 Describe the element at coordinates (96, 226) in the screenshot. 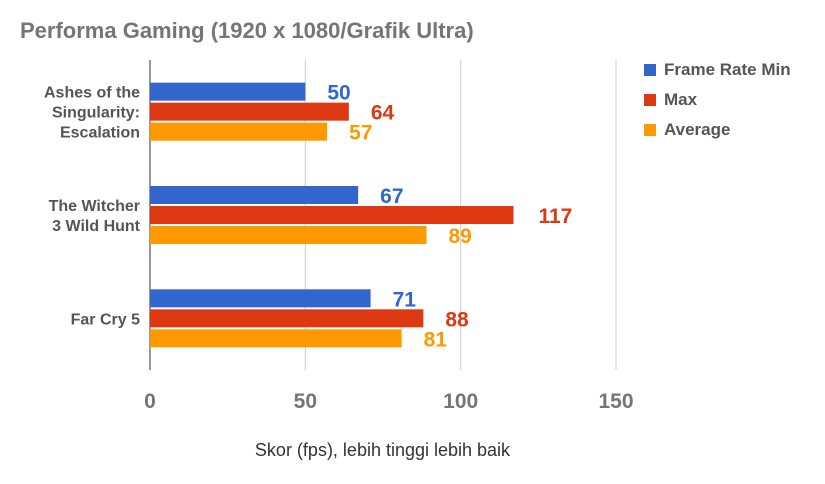

I see `y-tick-label: 3 Wild Hunt` at that location.